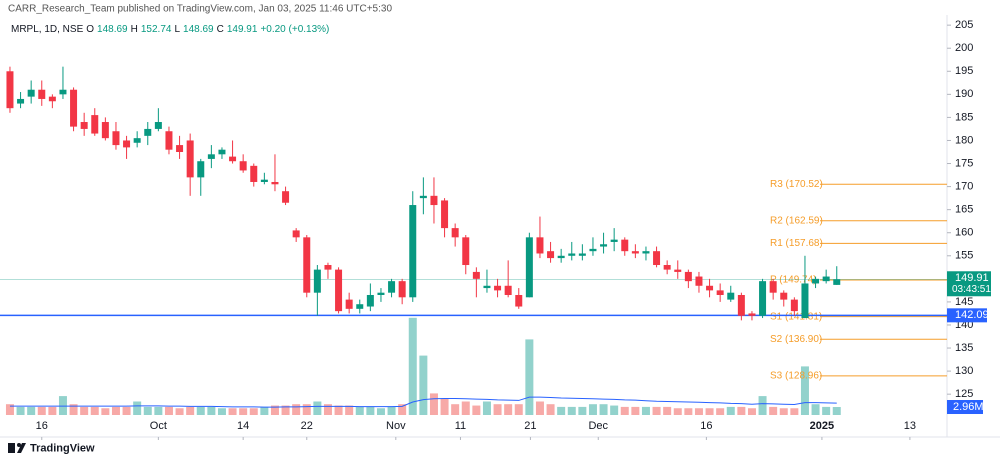 This screenshot has height=460, width=1000. What do you see at coordinates (706, 426) in the screenshot?
I see `x-tick-label: 16` at bounding box center [706, 426].